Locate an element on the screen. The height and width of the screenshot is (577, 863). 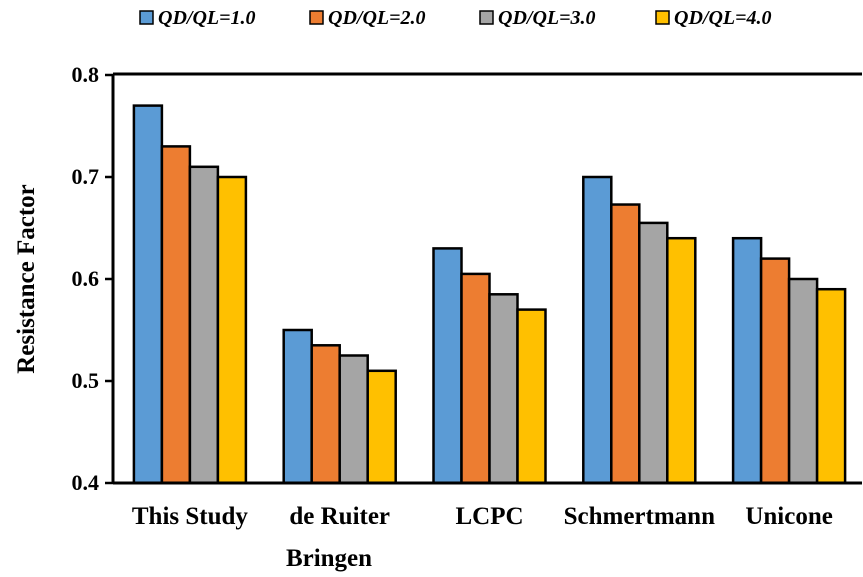
x-category-label: Unicone is located at coordinates (789, 516).